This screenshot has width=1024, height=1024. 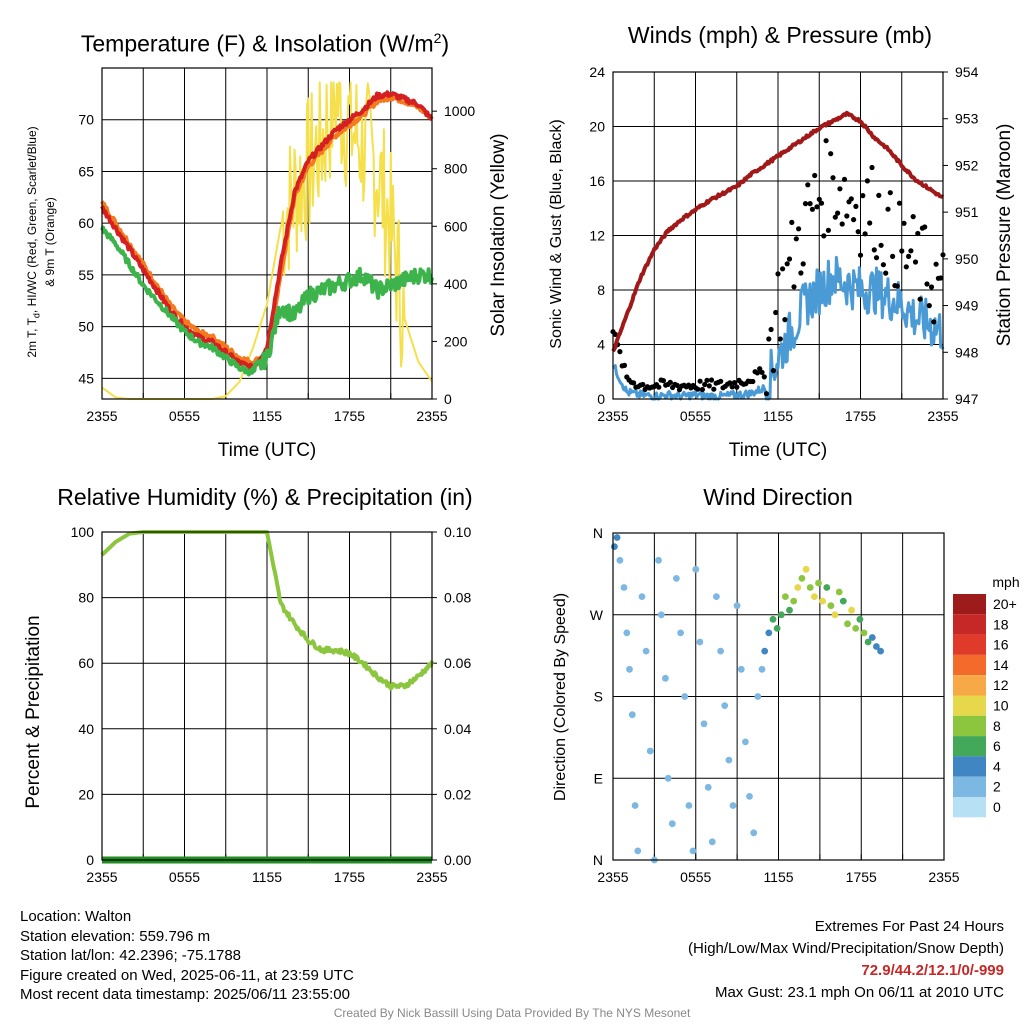 I want to click on temp-y-tick-label: 65, so click(x=86, y=171).